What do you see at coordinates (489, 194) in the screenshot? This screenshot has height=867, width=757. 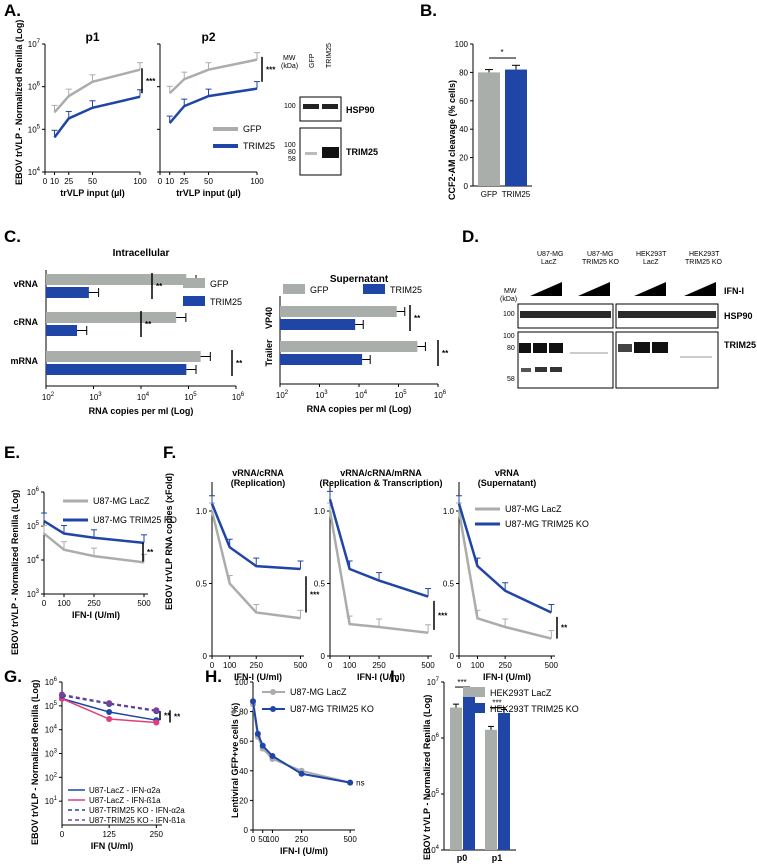 I see `B-category-0: GFP` at bounding box center [489, 194].